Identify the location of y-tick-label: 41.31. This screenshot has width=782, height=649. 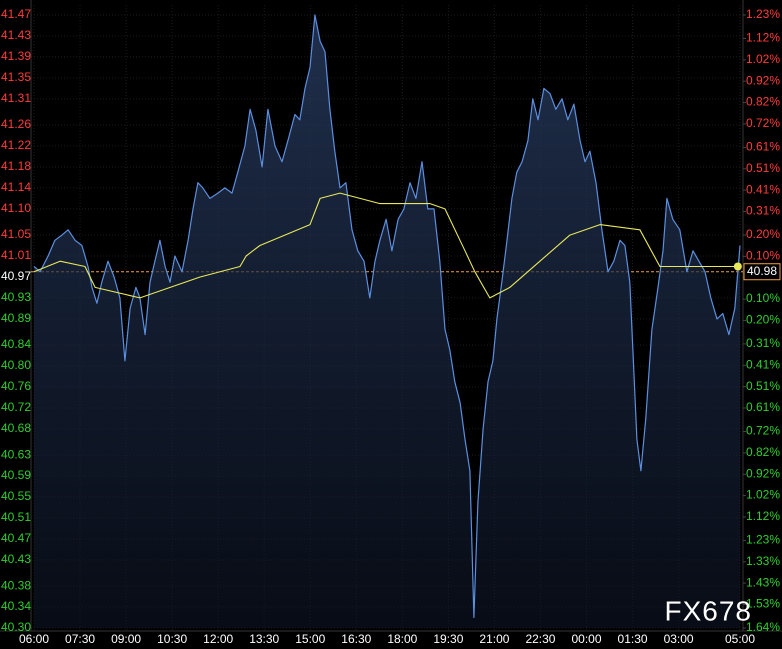
(16, 98).